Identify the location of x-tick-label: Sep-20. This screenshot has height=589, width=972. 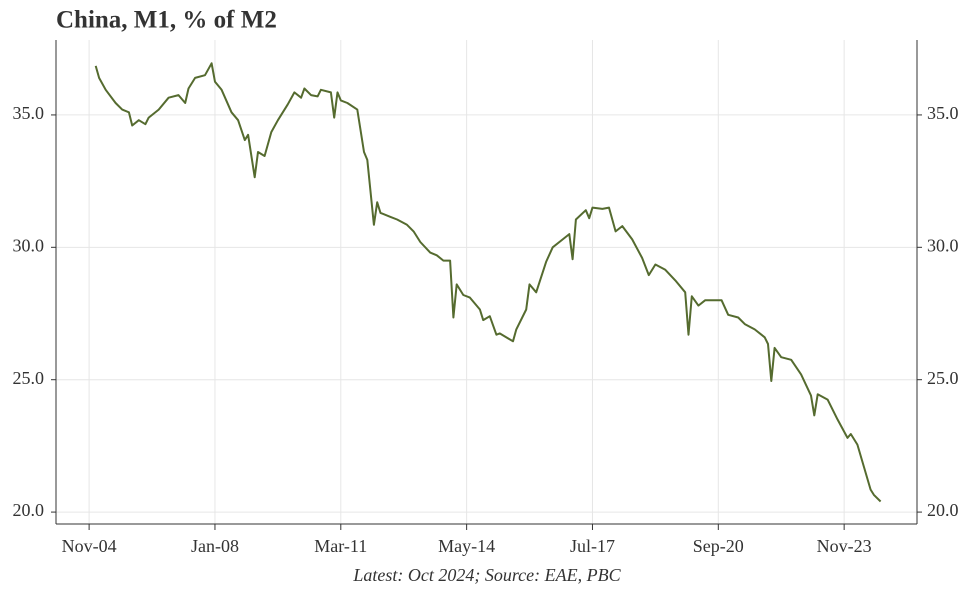
(718, 546).